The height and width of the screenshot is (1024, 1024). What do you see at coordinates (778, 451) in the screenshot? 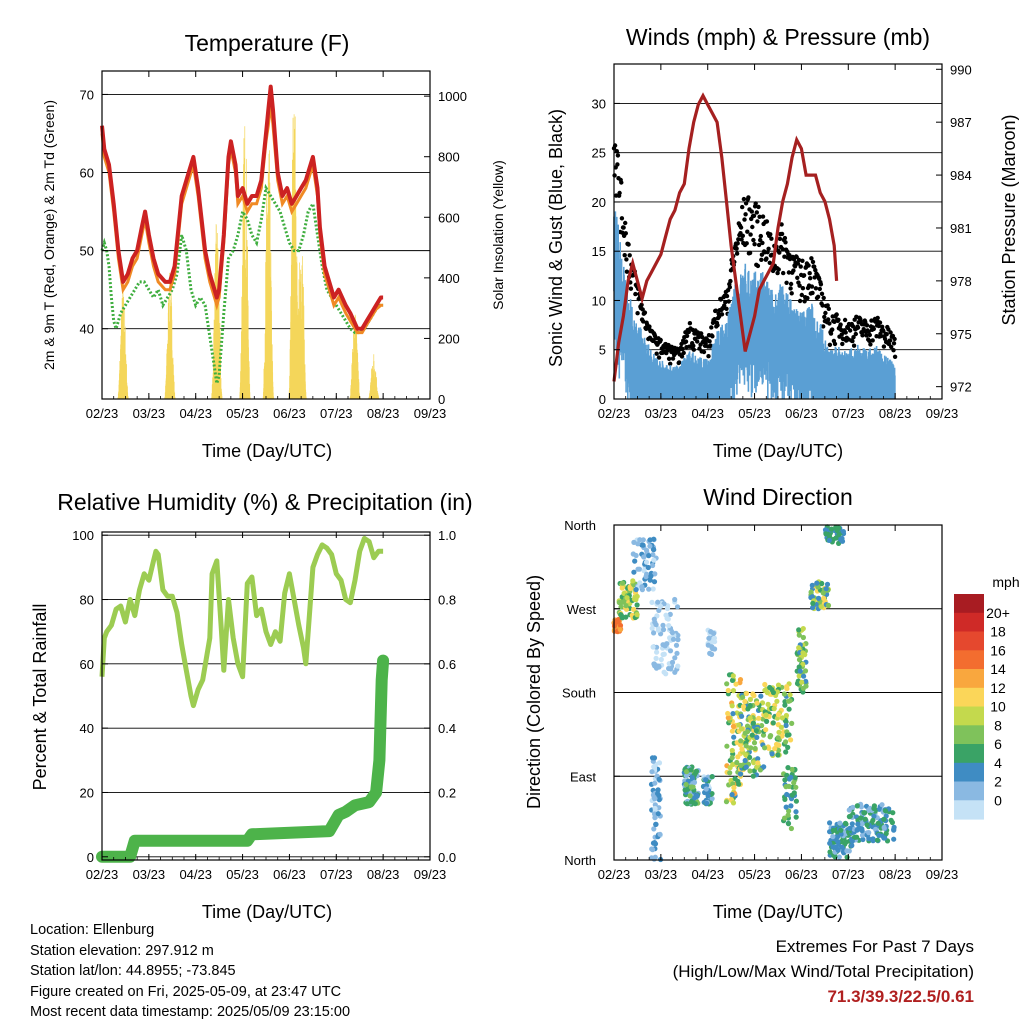
I see `winds-xlabel: Time (Day/UTC)` at bounding box center [778, 451].